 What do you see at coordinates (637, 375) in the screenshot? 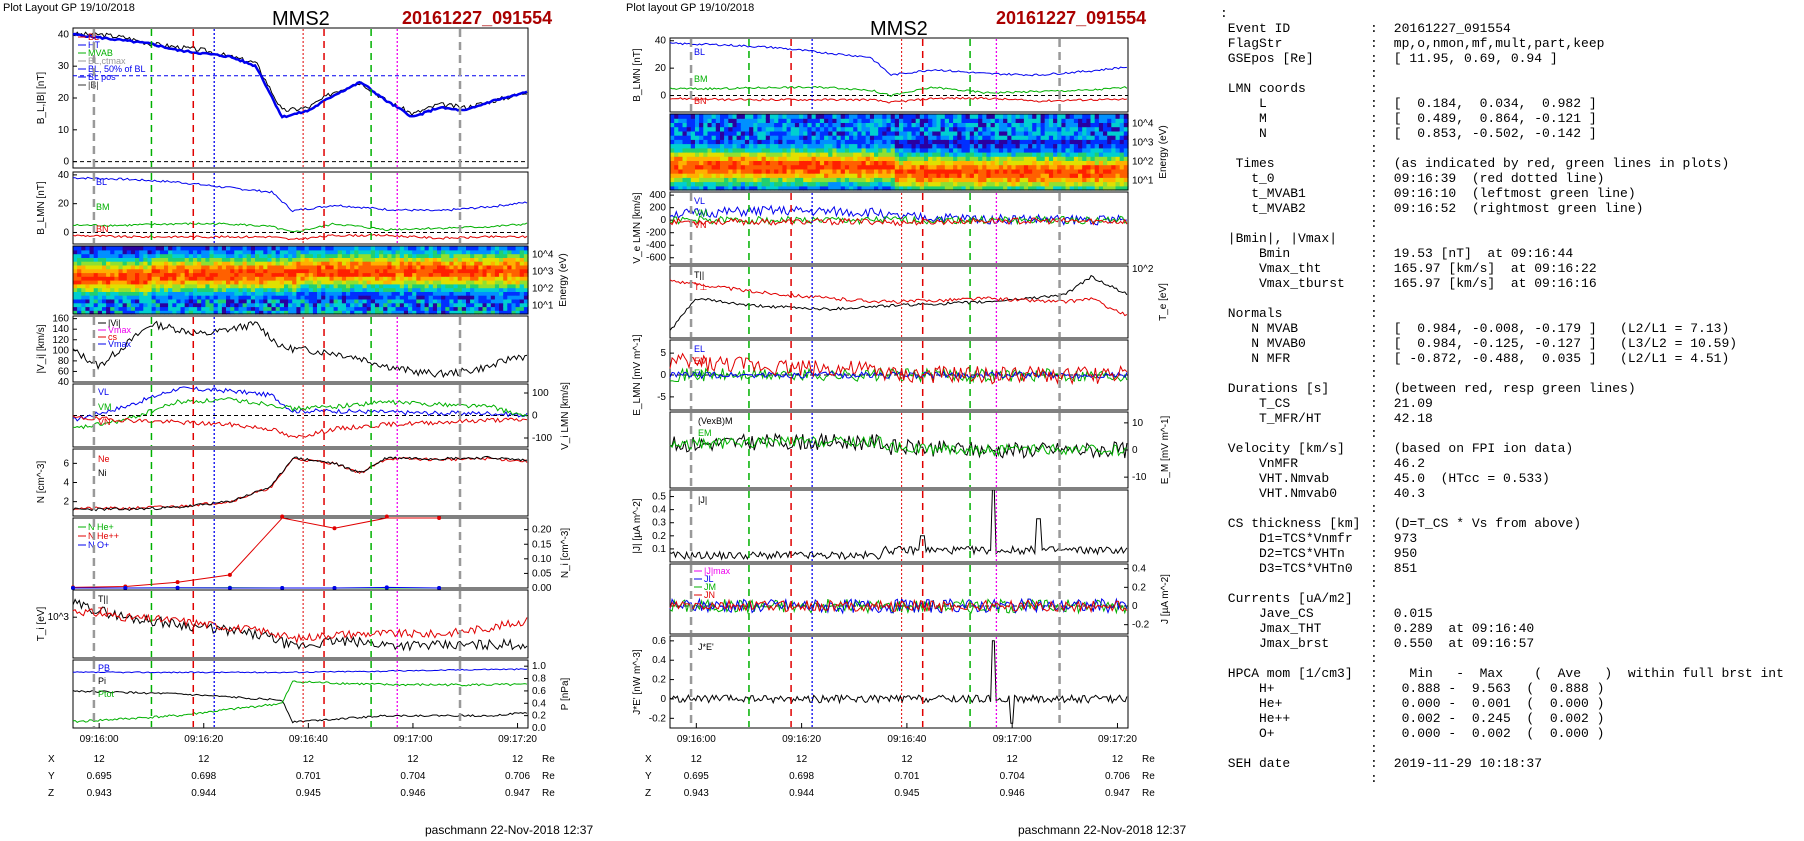
I see `axis-label-E: E_LMN [mV m^-1]` at bounding box center [637, 375].